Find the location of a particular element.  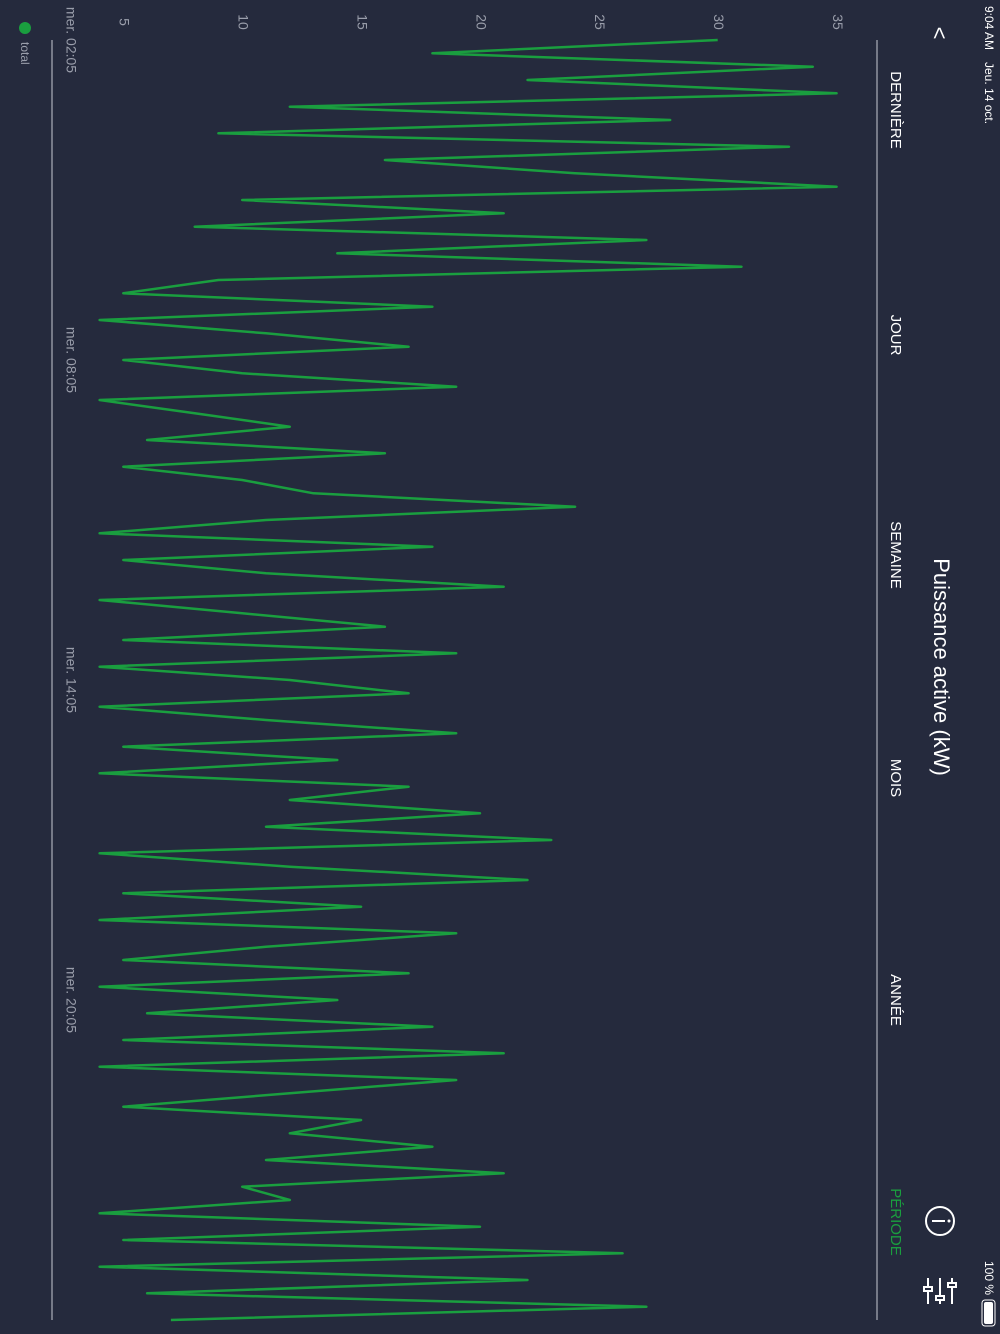

back-button: < is located at coordinates (939, 33).